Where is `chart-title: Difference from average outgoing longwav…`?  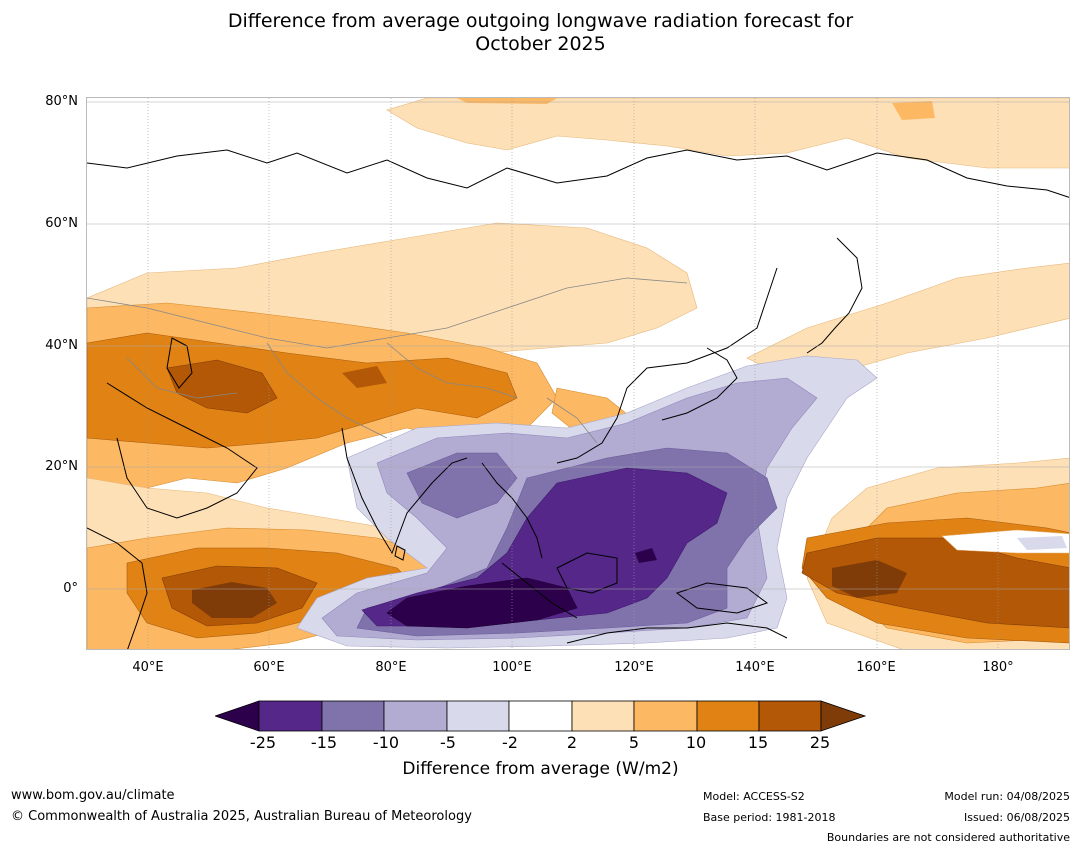
chart-title: Difference from average outgoing longwav… is located at coordinates (540, 33).